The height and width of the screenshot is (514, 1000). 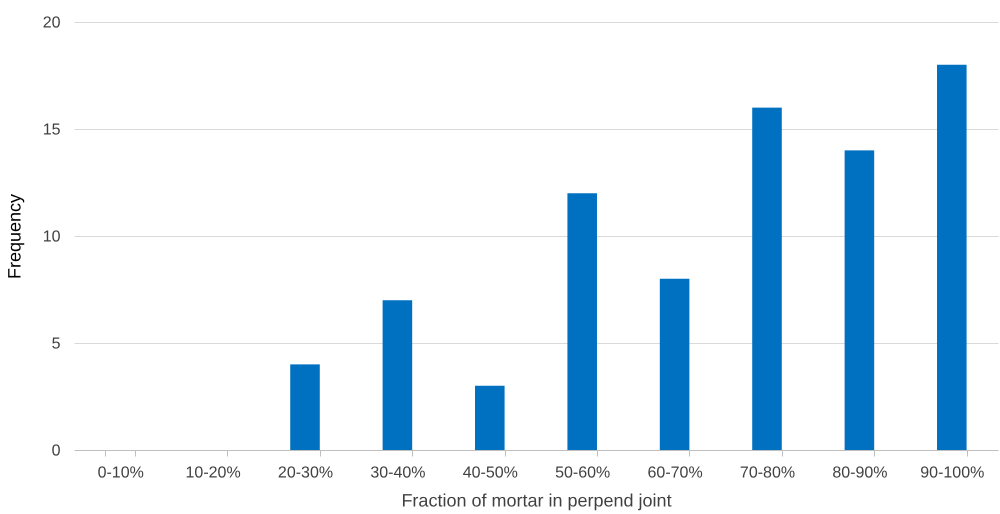 What do you see at coordinates (51, 237) in the screenshot?
I see `y-tick-label: 10` at bounding box center [51, 237].